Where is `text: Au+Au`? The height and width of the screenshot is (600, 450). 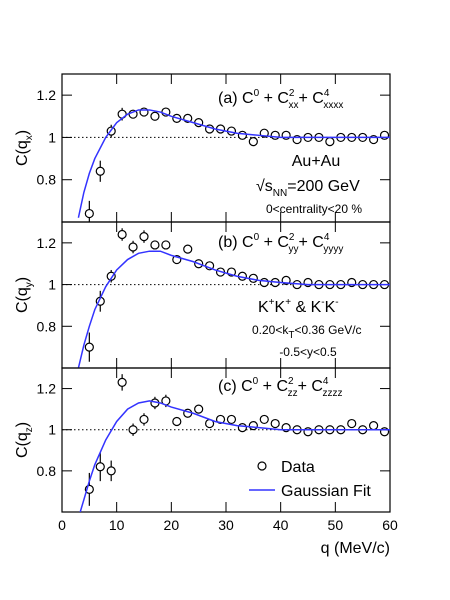 text: Au+Au is located at coordinates (316, 161).